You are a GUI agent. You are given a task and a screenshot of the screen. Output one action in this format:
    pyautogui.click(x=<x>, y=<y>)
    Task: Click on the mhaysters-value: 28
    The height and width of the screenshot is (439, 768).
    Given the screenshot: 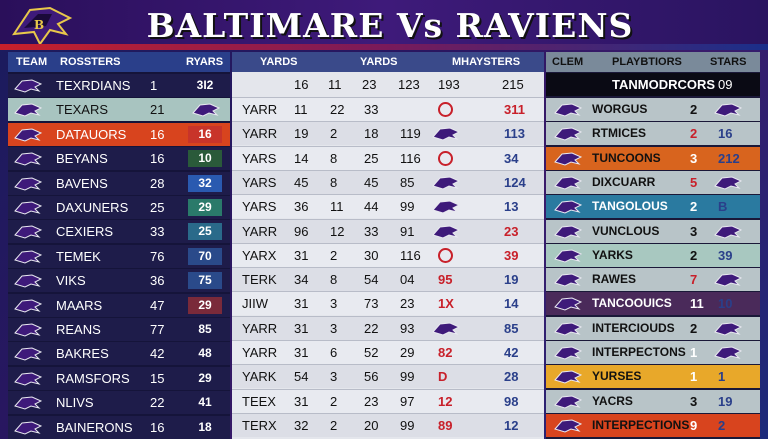 What is the action you would take?
    pyautogui.click(x=511, y=377)
    